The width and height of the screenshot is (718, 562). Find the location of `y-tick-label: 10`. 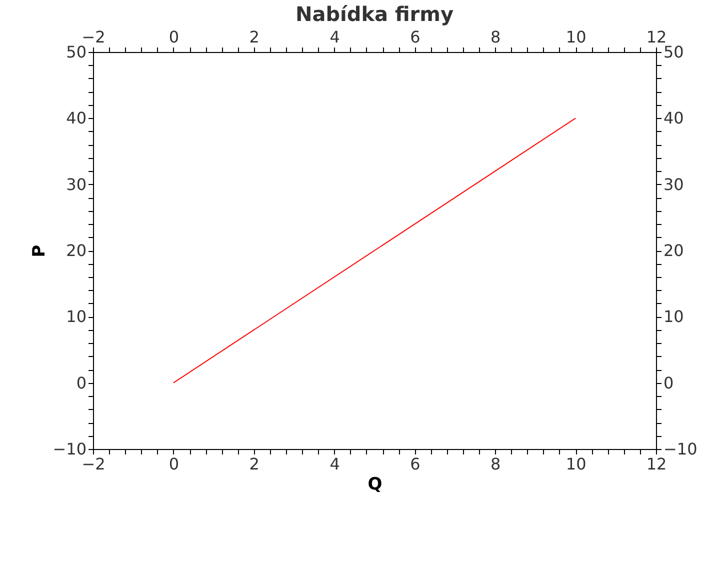

y-tick-label: 10 is located at coordinates (76, 316).